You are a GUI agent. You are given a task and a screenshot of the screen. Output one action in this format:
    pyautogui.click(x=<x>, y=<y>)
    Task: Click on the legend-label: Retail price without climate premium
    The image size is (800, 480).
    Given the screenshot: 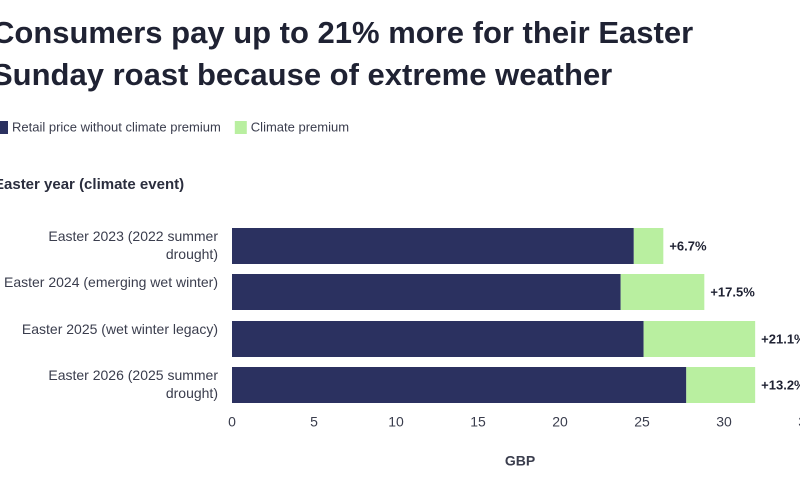 What is the action you would take?
    pyautogui.click(x=116, y=126)
    